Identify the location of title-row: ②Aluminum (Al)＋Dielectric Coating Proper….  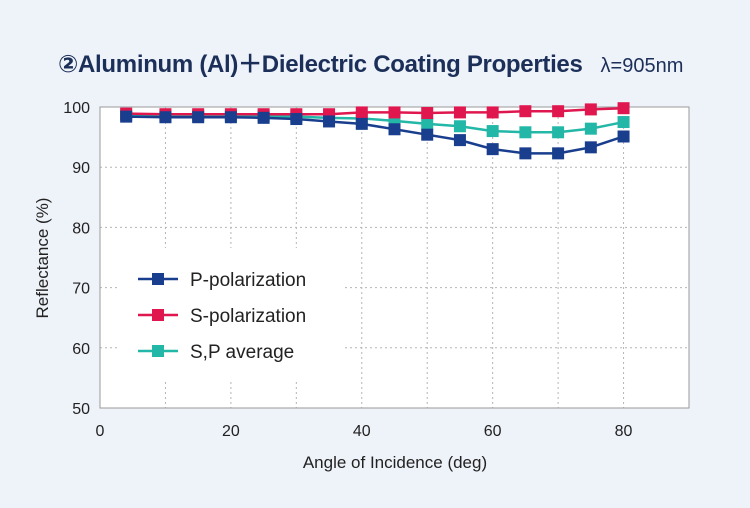
(370, 61).